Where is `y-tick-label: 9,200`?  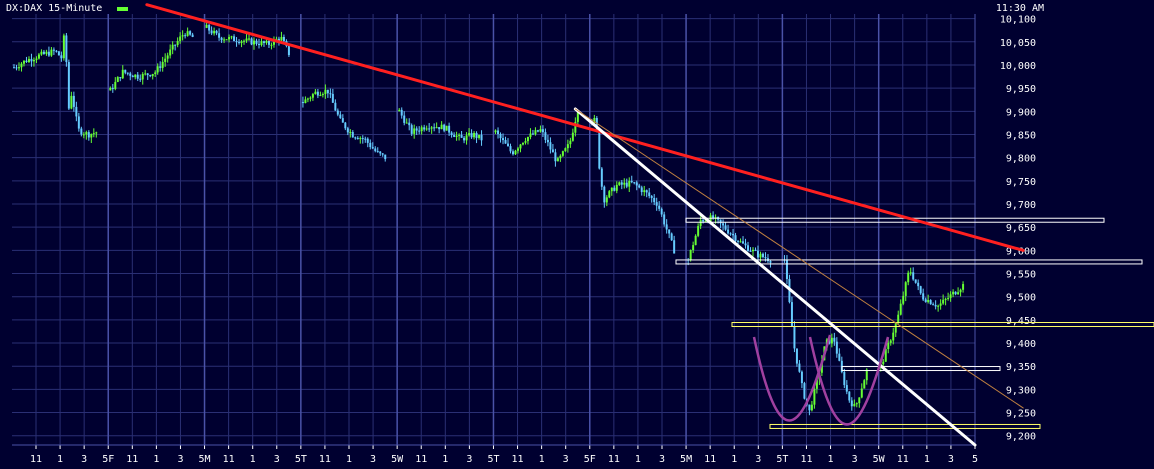
y-tick-label: 9,200 is located at coordinates (1021, 437).